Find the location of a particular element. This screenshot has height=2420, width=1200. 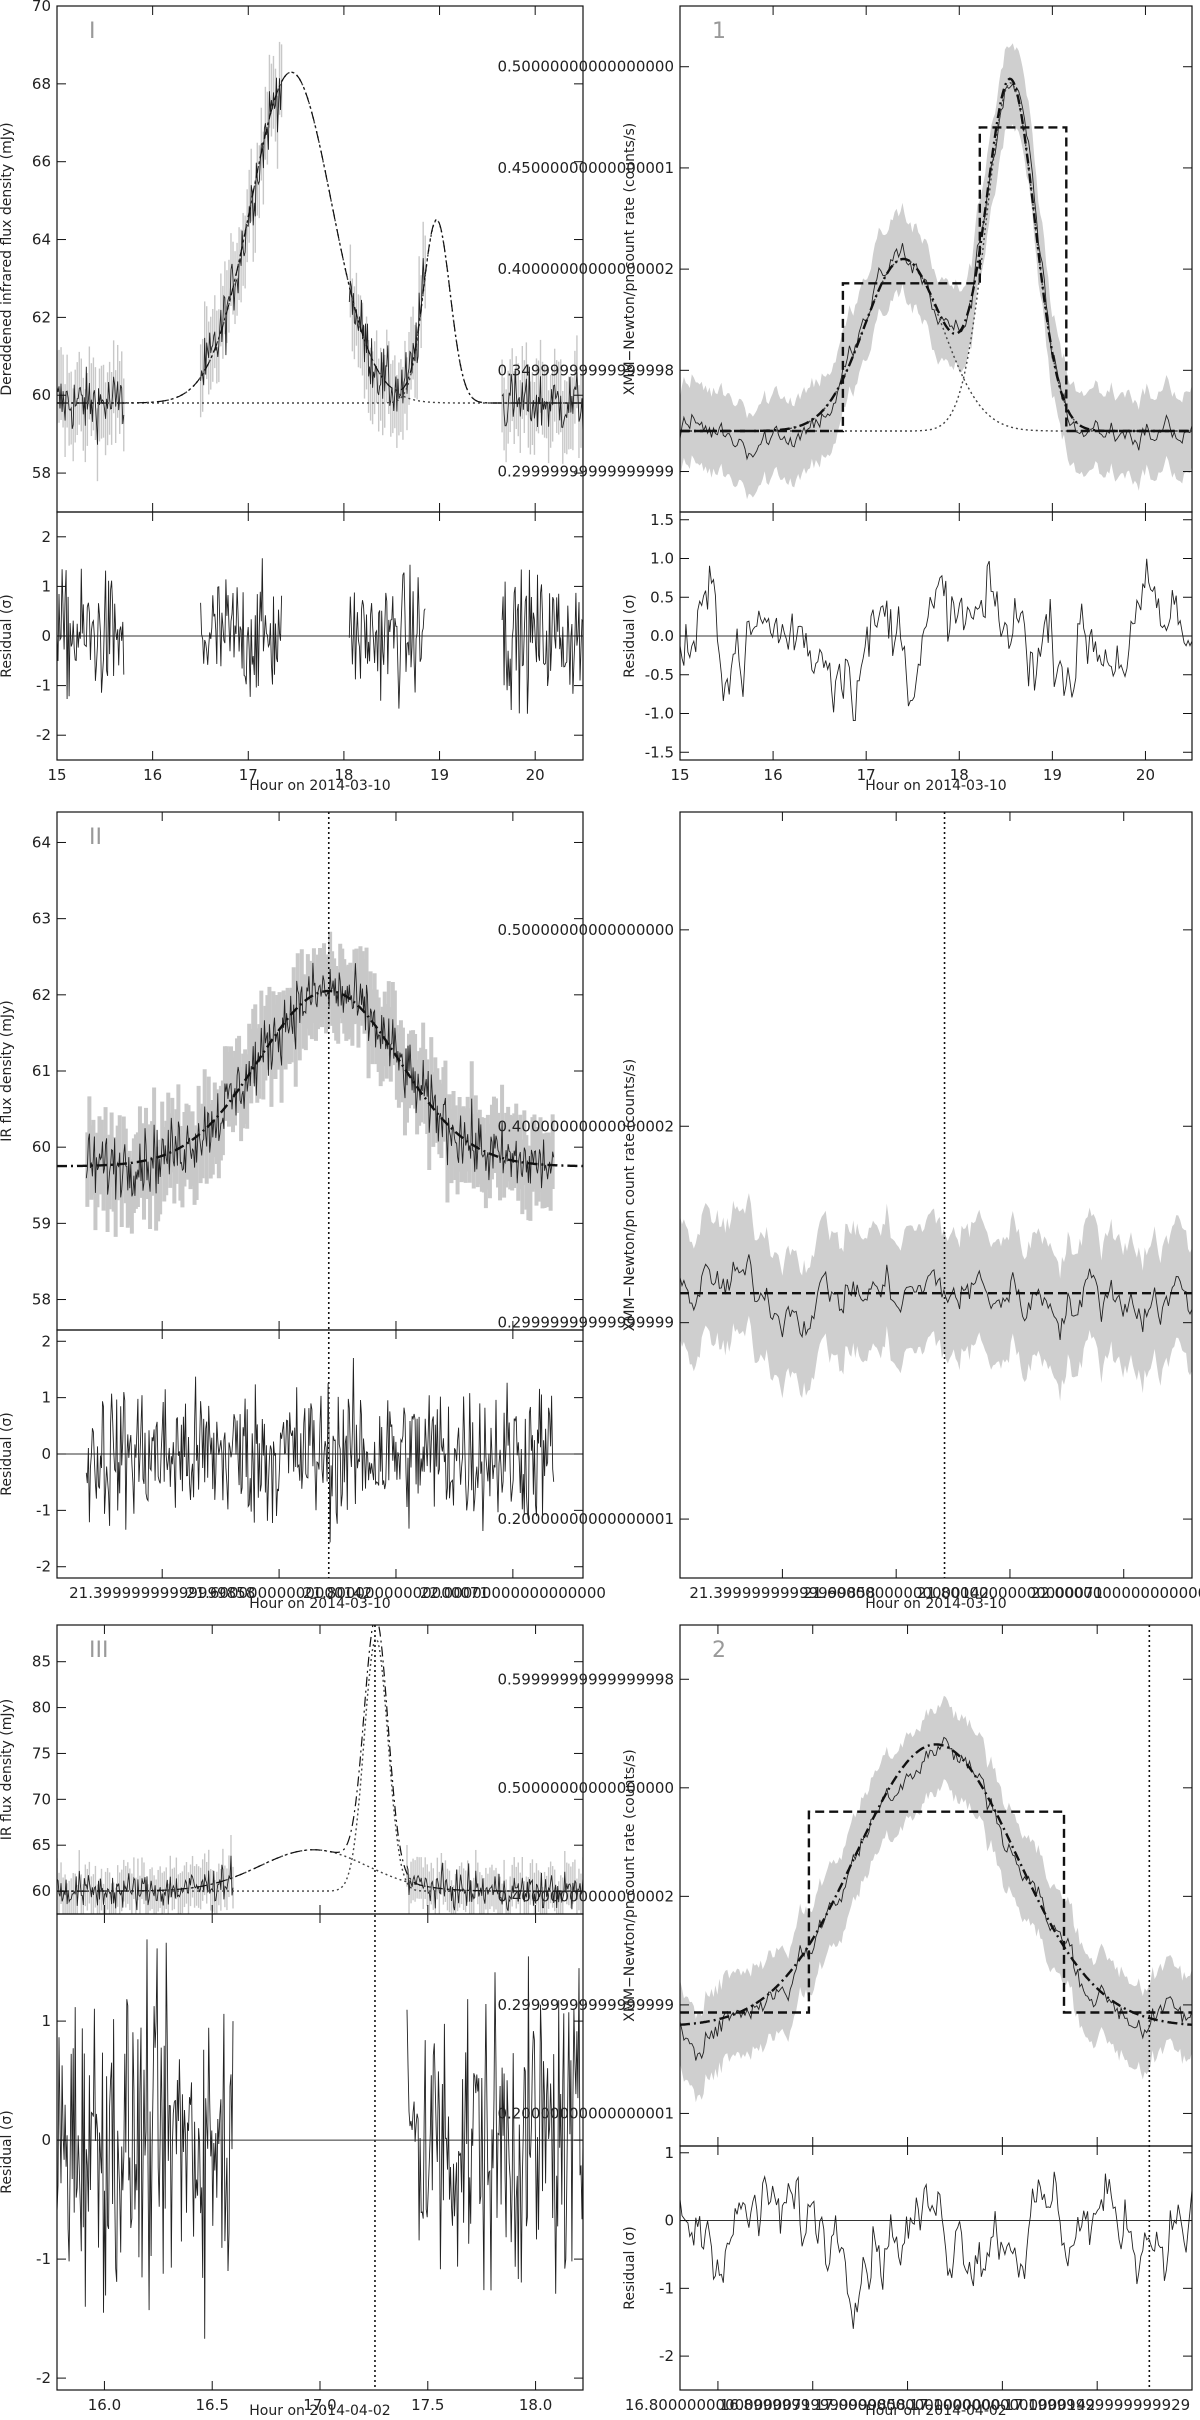

x-tick-label: 17.5 is located at coordinates (427, 2405).